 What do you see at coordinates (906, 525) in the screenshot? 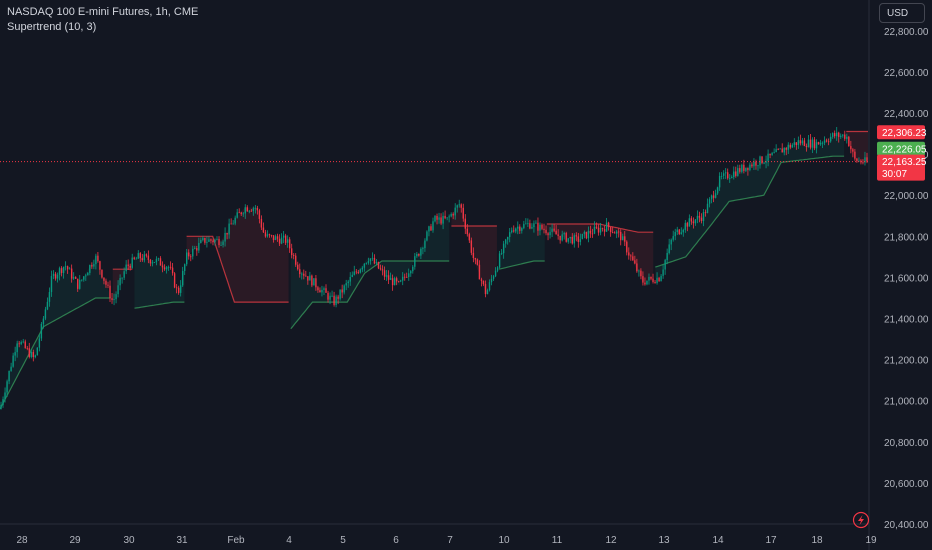
I see `price-tick-label: 20,400.00` at bounding box center [906, 525].